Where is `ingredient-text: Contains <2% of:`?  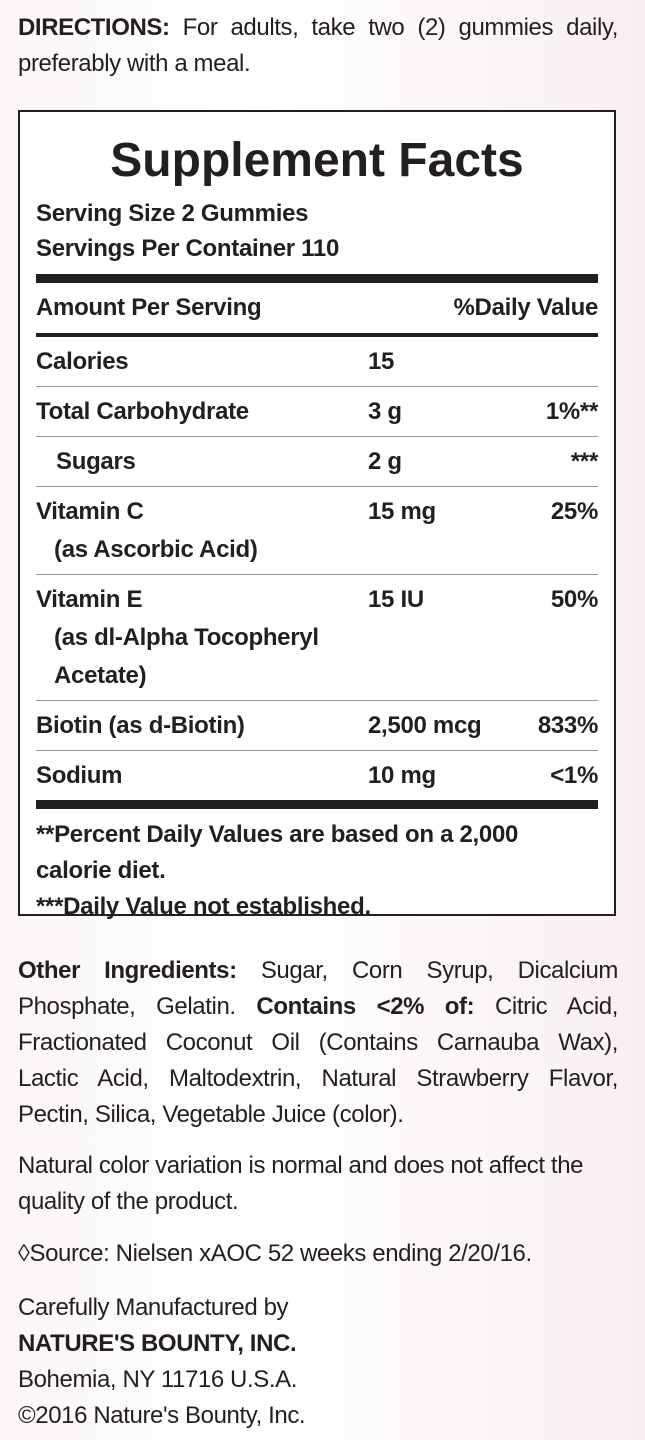 ingredient-text: Contains <2% of: is located at coordinates (365, 1006).